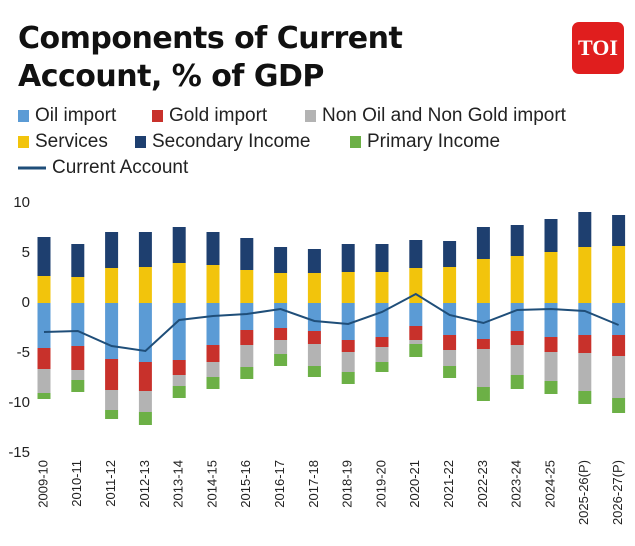 This screenshot has height=546, width=635. What do you see at coordinates (19, 402) in the screenshot?
I see `y-tick-label: -10` at bounding box center [19, 402].